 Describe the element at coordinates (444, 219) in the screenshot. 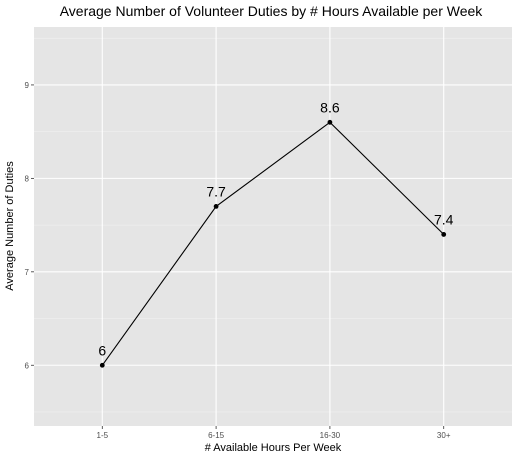

I see `data-label: 7.4` at that location.